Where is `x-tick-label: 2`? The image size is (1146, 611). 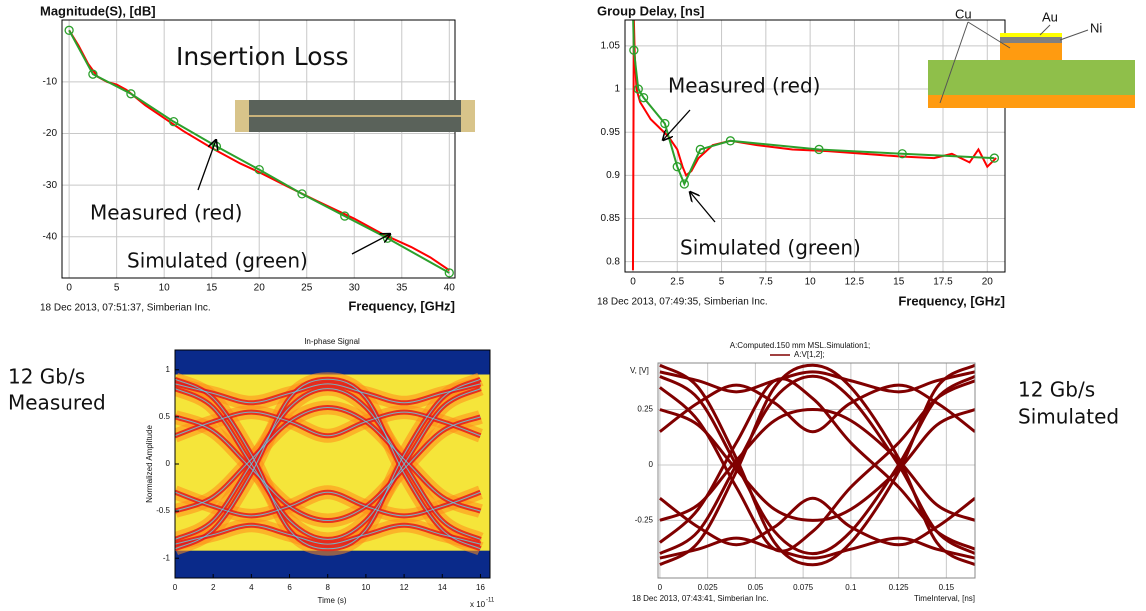
x-tick-label: 2 is located at coordinates (213, 587).